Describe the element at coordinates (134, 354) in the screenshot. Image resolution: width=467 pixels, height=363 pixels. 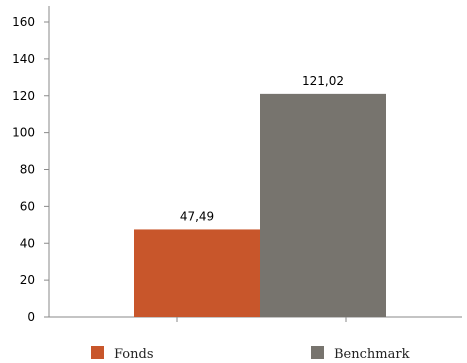
I see `legend-label-fonds: Fonds` at that location.